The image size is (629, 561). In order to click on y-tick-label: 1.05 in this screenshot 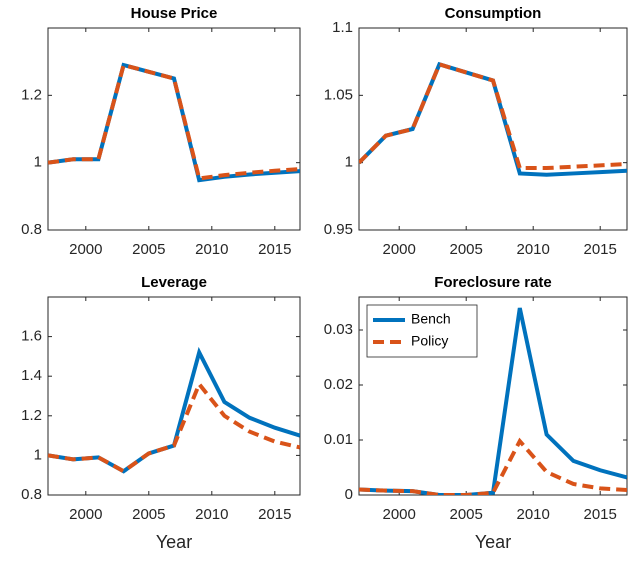, I will do `click(338, 94)`.